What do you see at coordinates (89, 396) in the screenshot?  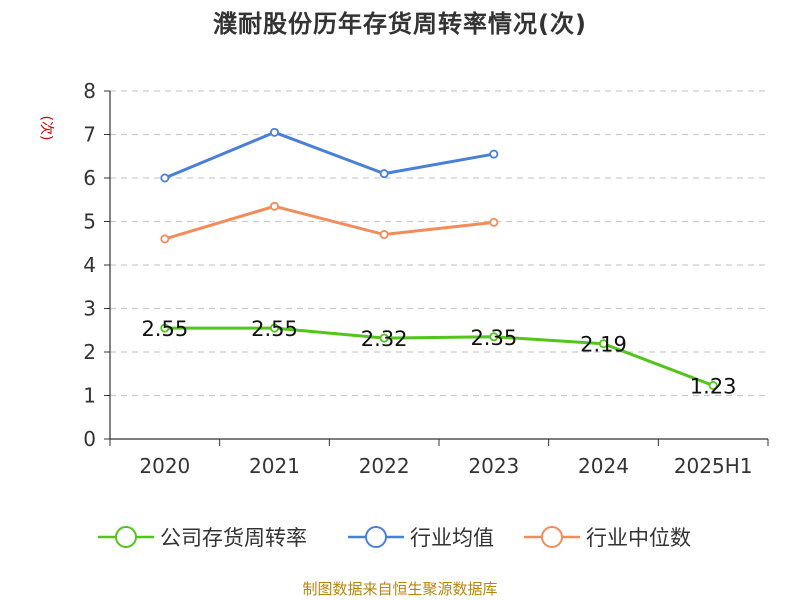 I see `y-tick-label: 1` at bounding box center [89, 396].